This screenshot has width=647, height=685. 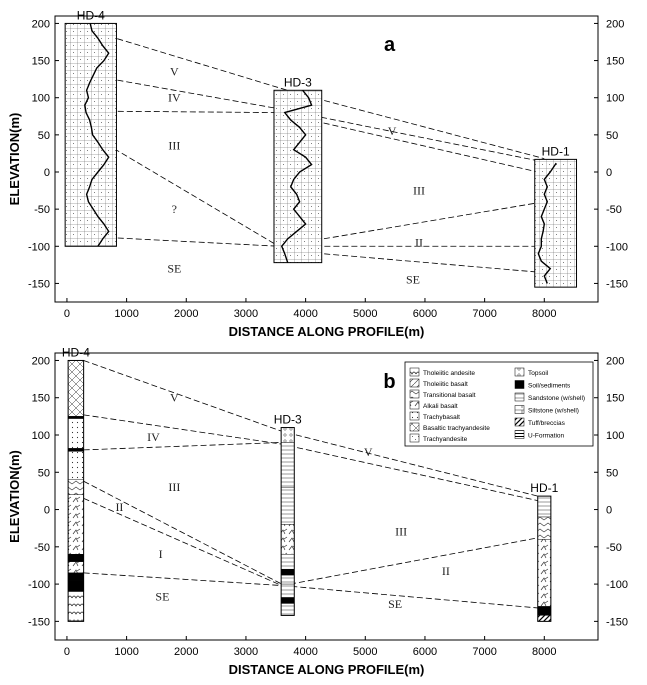 What do you see at coordinates (553, 411) in the screenshot?
I see `legend-label: Siltstone (w/shell)` at bounding box center [553, 411].